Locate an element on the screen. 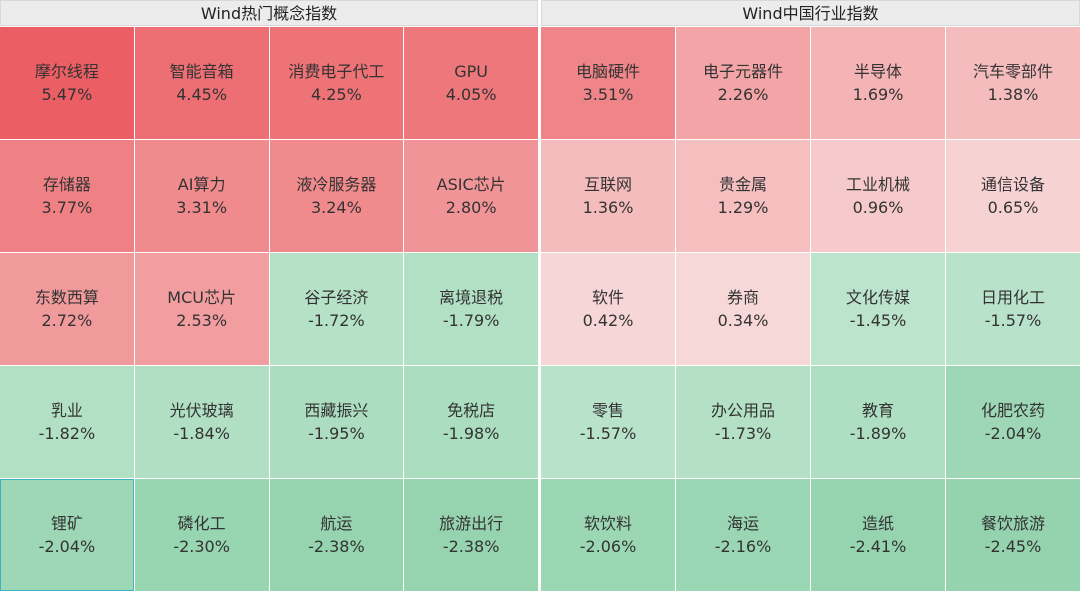 The image size is (1080, 591). heatmap-cell: 海运 -2.16% is located at coordinates (743, 535).